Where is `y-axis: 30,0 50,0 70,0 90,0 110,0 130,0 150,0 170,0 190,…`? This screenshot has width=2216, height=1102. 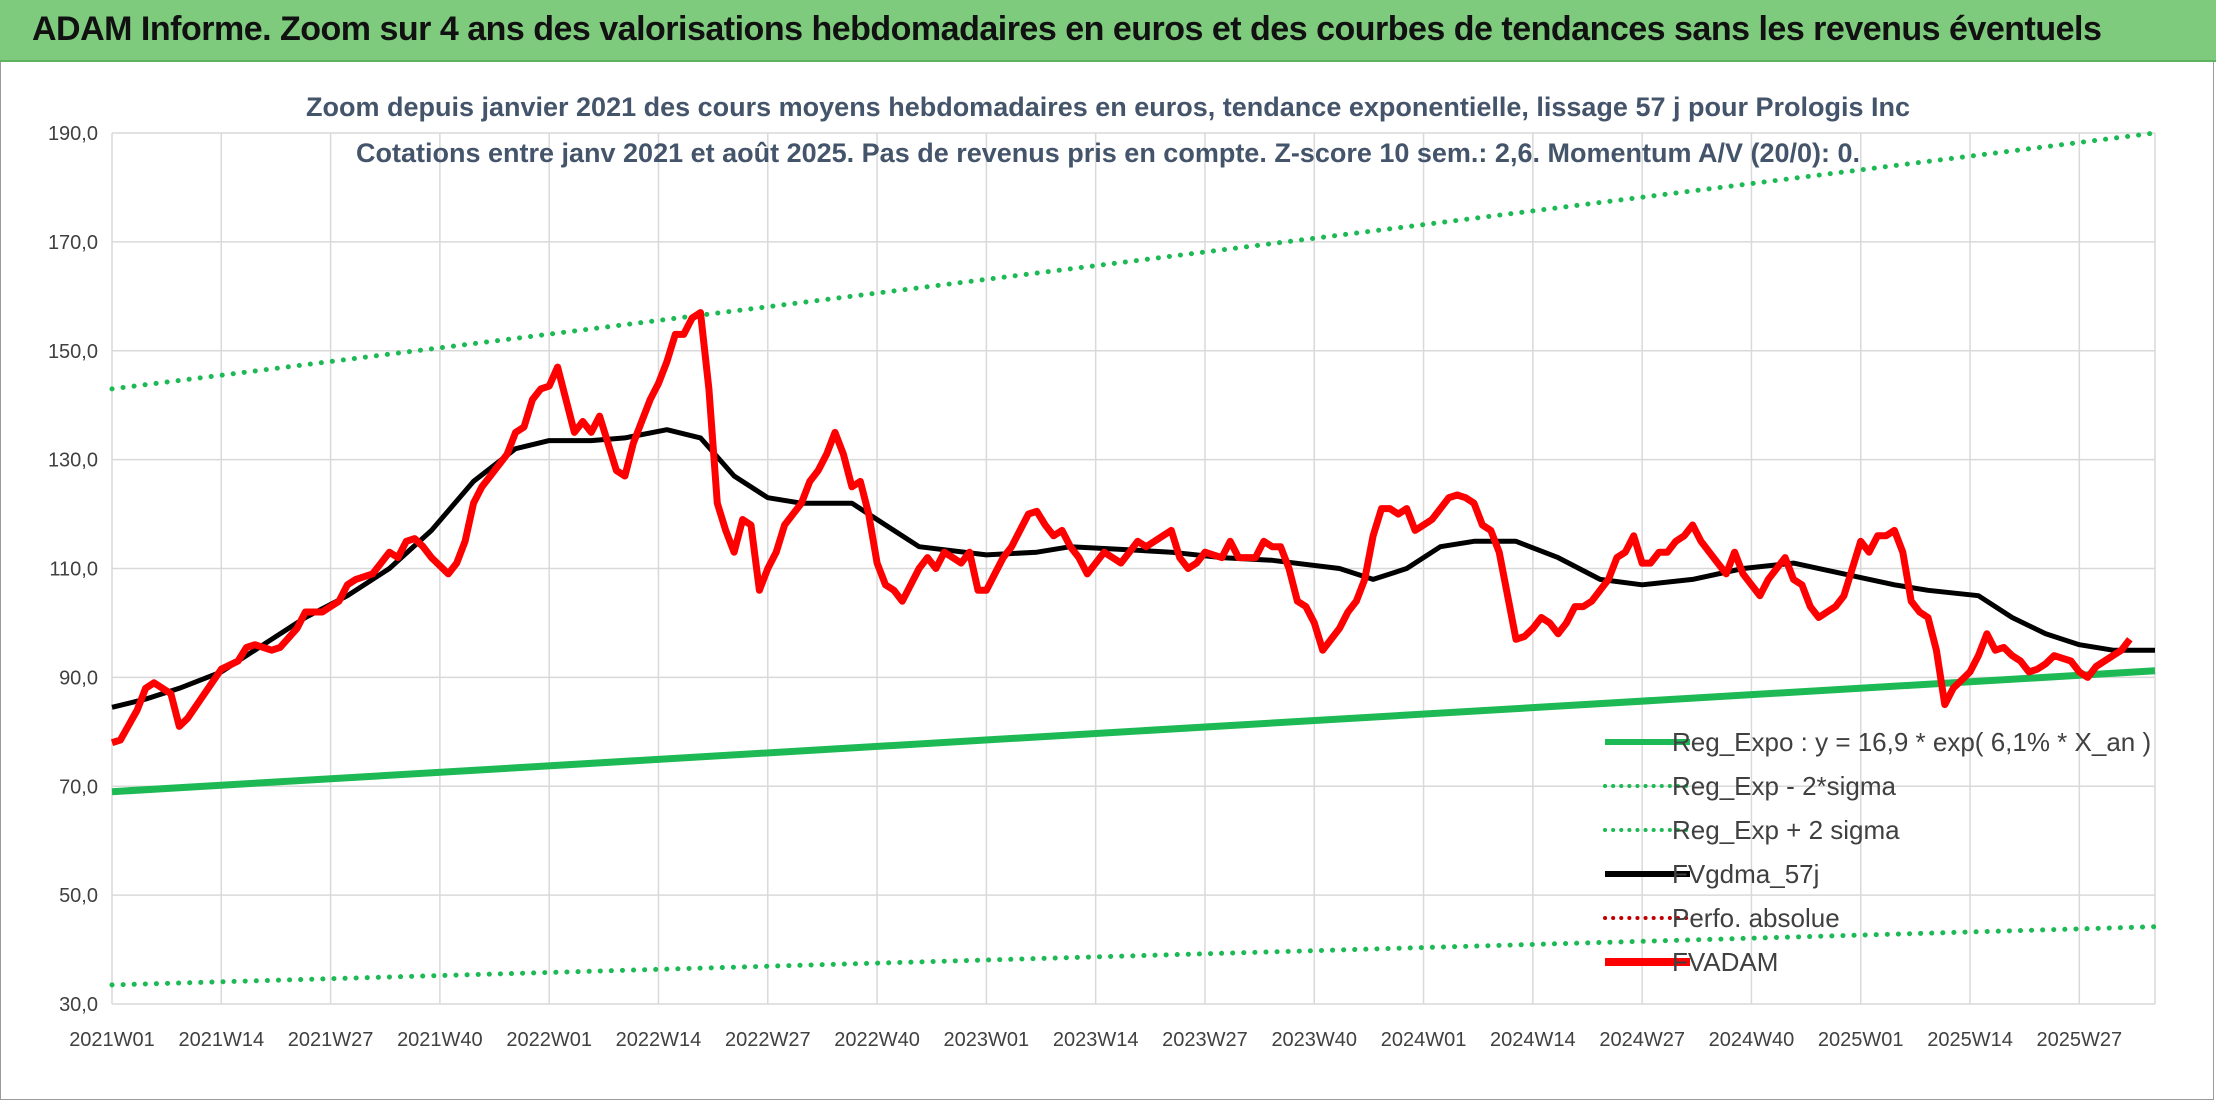
y-axis: 30,0 50,0 70,0 90,0 110,0 130,0 150,0 170,0 190,… is located at coordinates (73, 569).